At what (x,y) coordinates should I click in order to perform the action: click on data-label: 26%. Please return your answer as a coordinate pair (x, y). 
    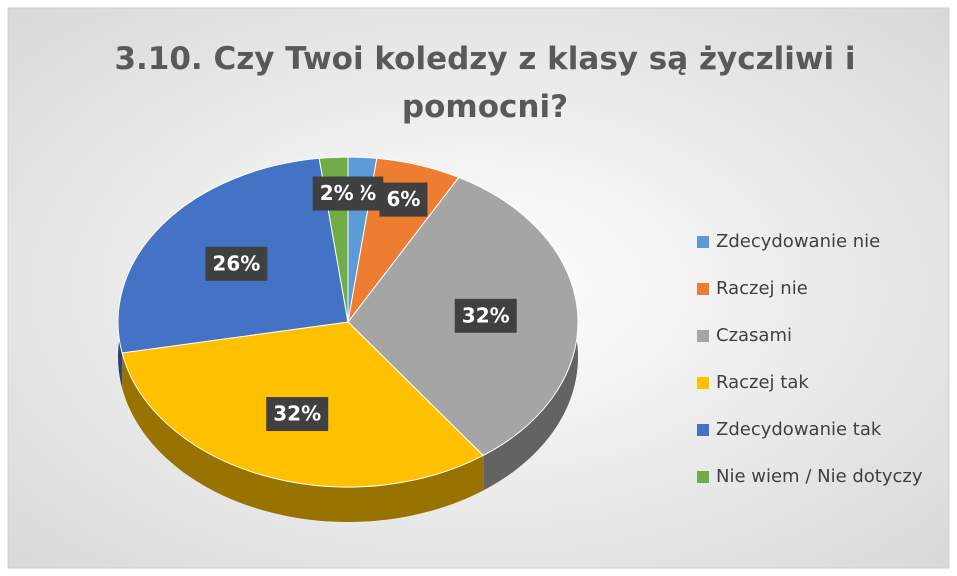
    Looking at the image, I should click on (236, 263).